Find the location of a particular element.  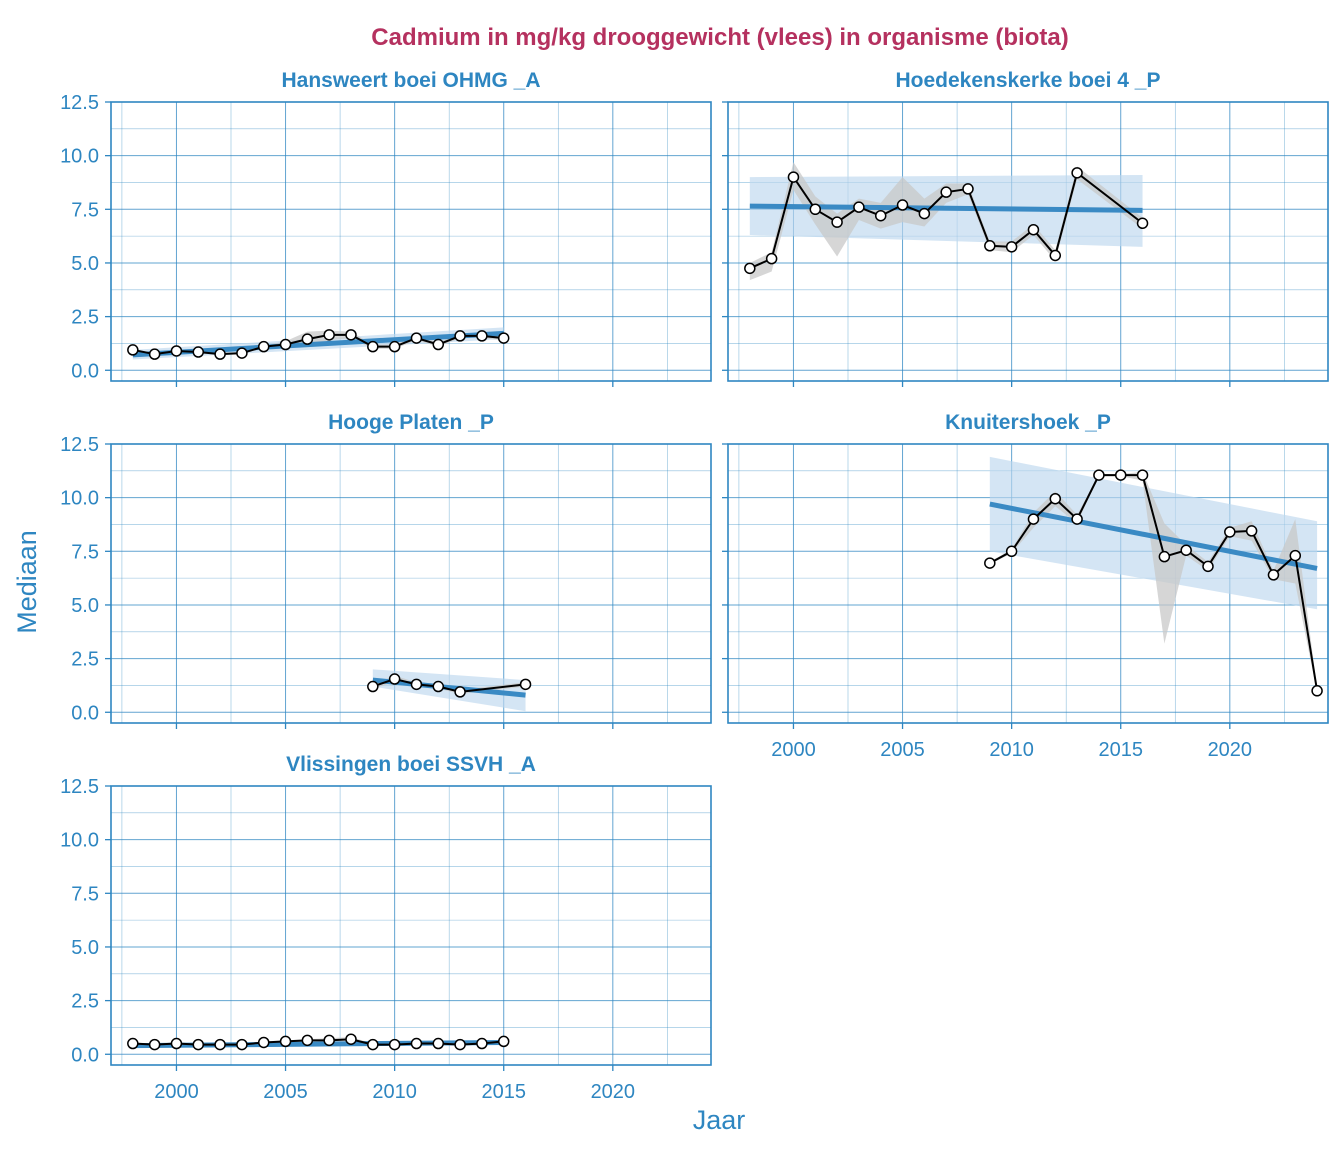

panel-2: Hoedekenskerke boei 4 _P is located at coordinates (1025, 228).